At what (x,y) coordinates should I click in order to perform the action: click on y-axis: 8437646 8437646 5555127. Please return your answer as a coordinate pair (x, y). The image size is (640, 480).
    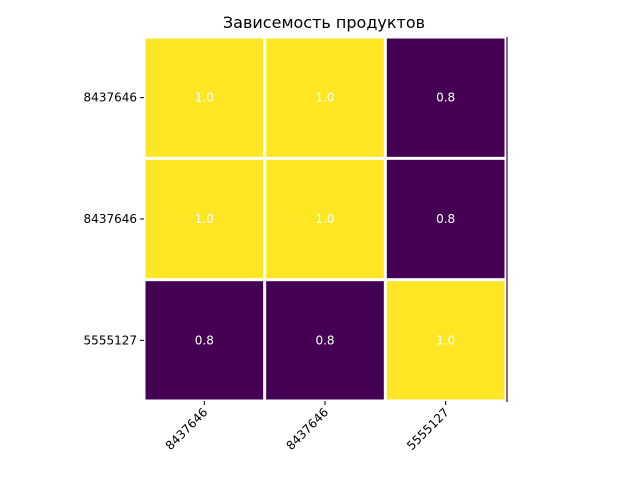
    Looking at the image, I should click on (114, 219).